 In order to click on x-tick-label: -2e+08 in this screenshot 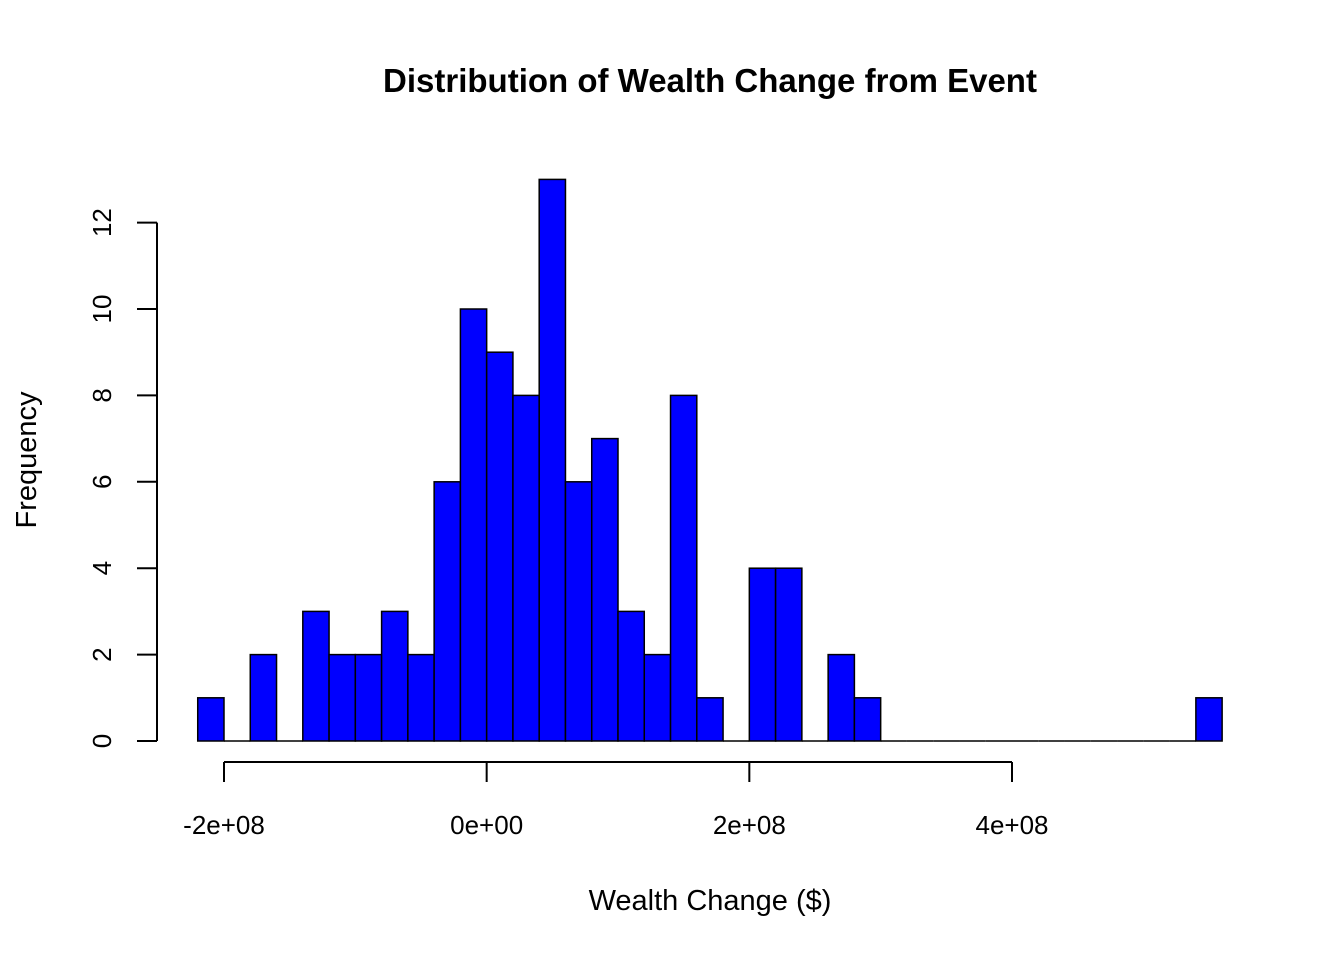, I will do `click(224, 825)`.